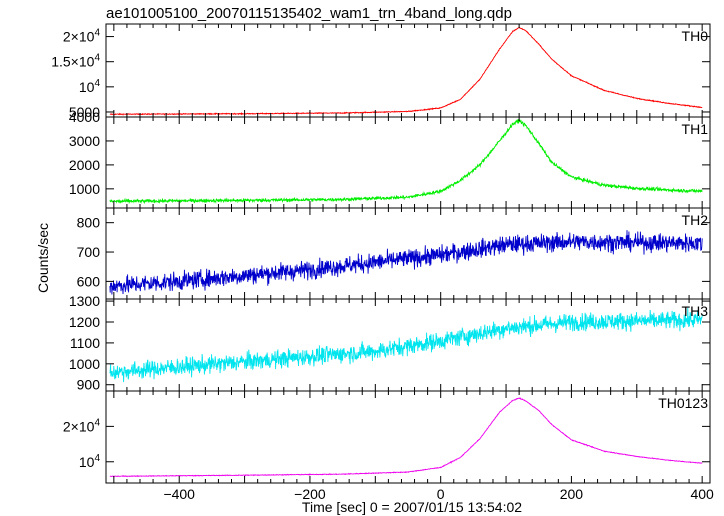 The height and width of the screenshot is (516, 724). Describe the element at coordinates (84, 301) in the screenshot. I see `y-tick-label: 1300` at that location.